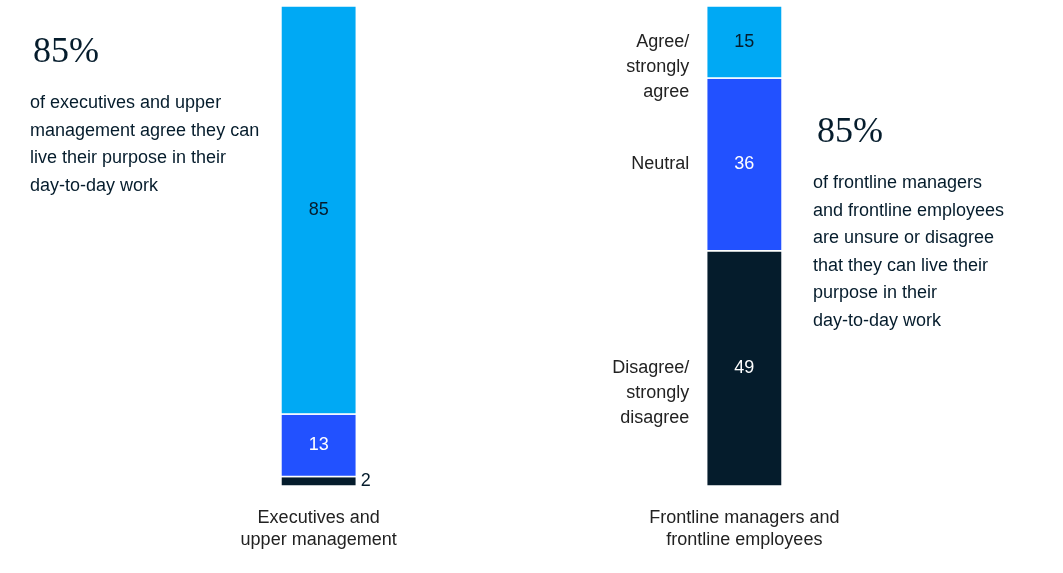 This screenshot has height=573, width=1063. Describe the element at coordinates (365, 480) in the screenshot. I see `data-label: 2` at that location.